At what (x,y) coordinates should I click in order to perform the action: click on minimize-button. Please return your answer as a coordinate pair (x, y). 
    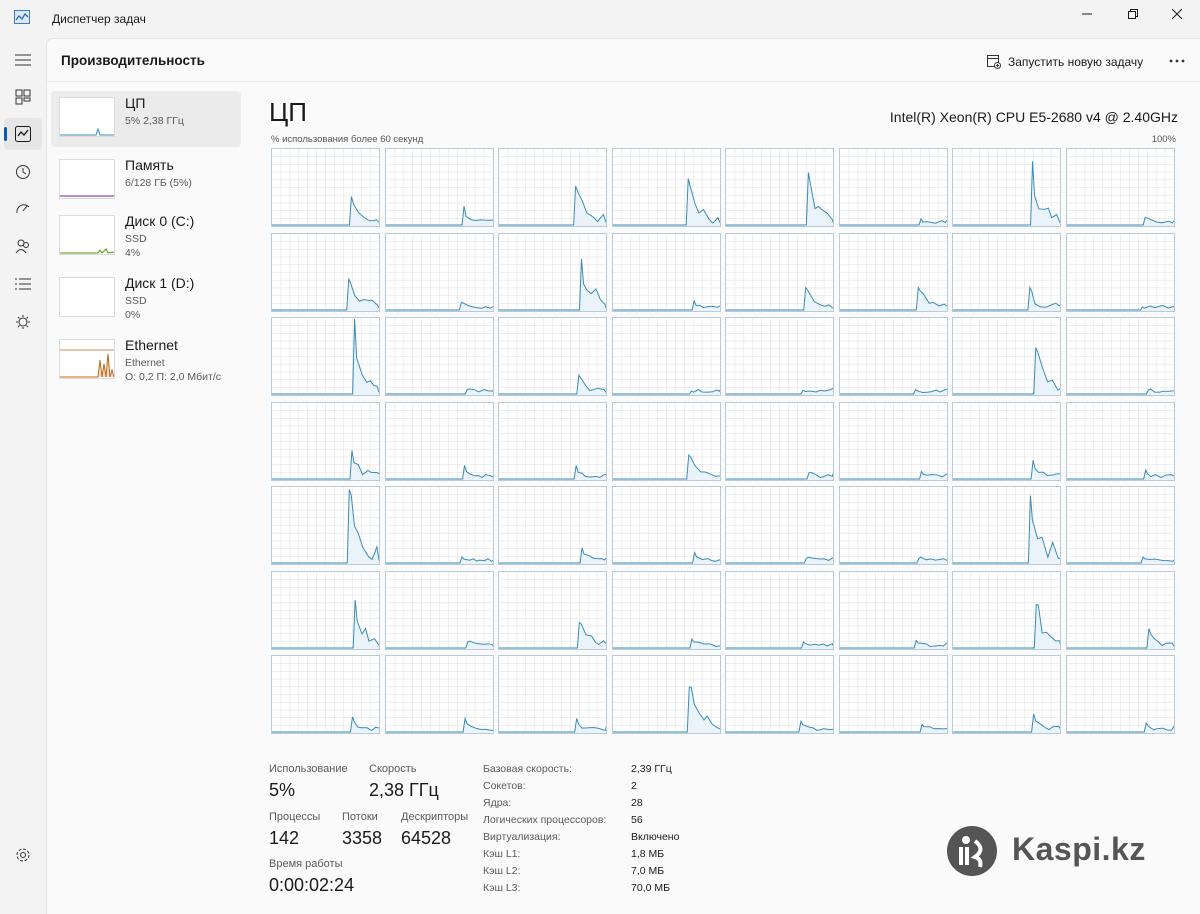
    Looking at the image, I should click on (1087, 14).